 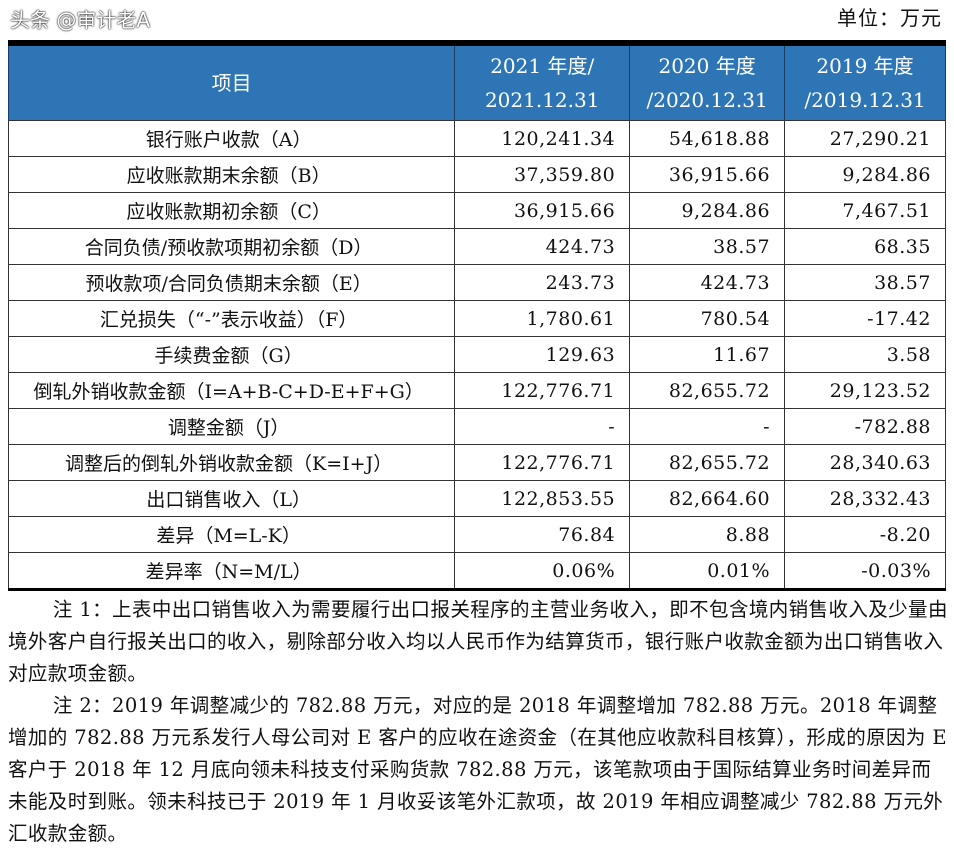 I want to click on value-2021: 1,780.61, so click(x=542, y=318).